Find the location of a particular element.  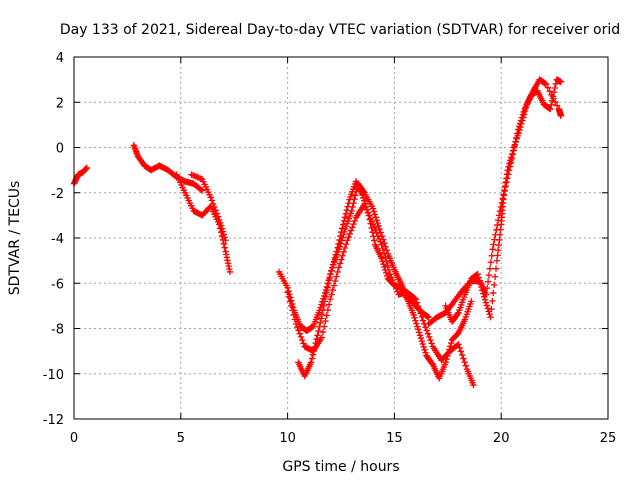

x-tick-label: 0 is located at coordinates (74, 438).